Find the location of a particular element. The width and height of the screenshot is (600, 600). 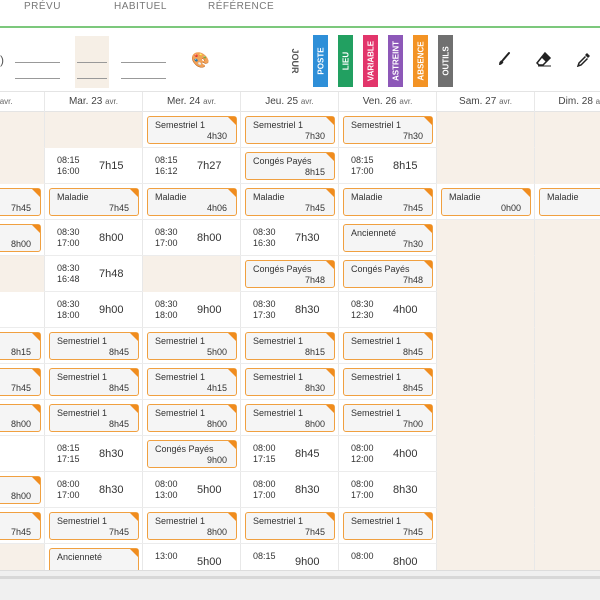

eraser-icon is located at coordinates (543, 59).